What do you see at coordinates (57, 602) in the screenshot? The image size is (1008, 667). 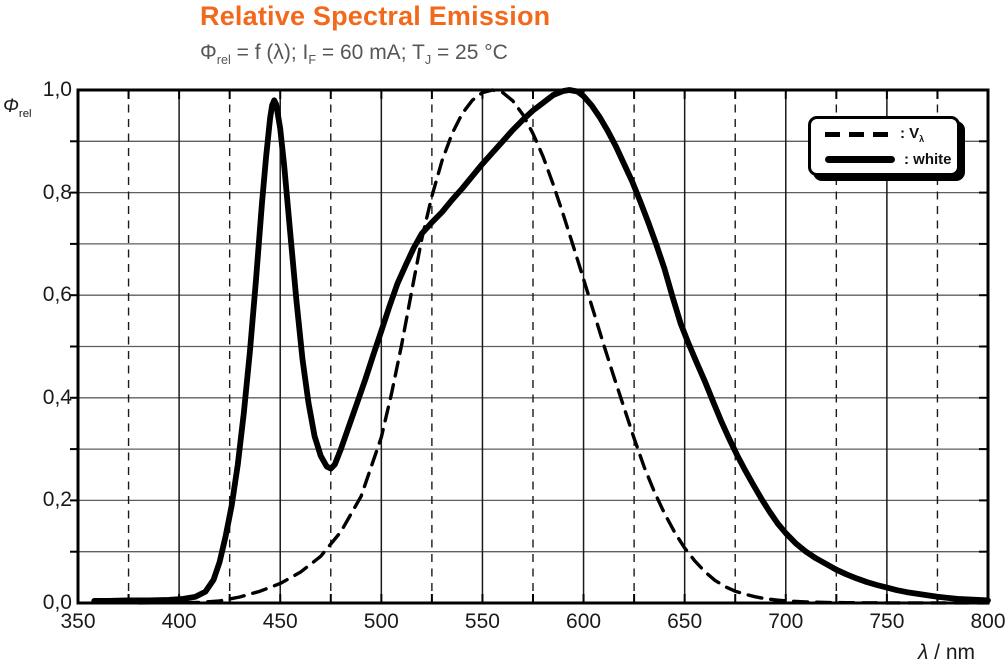 I see `y-tick-label: 0,0` at bounding box center [57, 602].